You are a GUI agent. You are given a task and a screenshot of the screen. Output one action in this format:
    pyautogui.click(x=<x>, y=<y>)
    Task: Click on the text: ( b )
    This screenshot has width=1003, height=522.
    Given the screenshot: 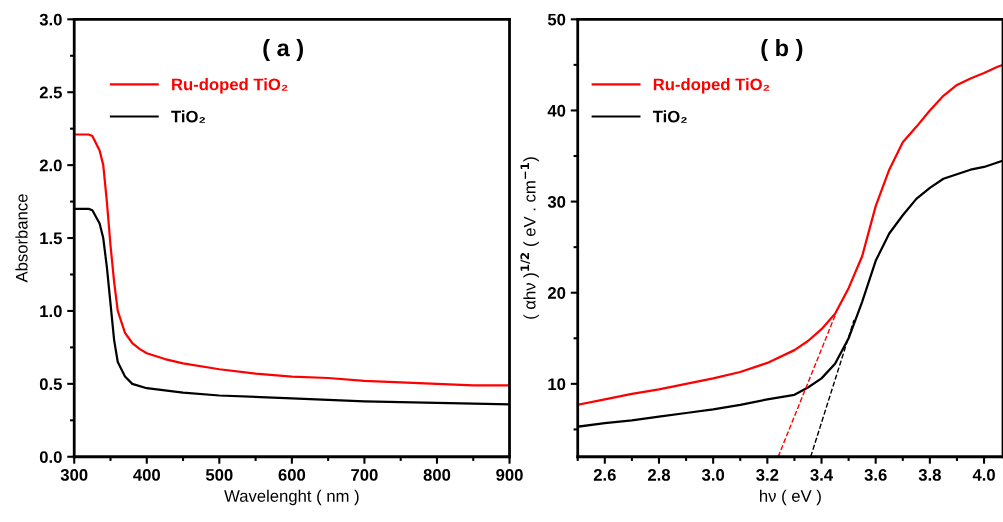 What is the action you would take?
    pyautogui.click(x=782, y=50)
    